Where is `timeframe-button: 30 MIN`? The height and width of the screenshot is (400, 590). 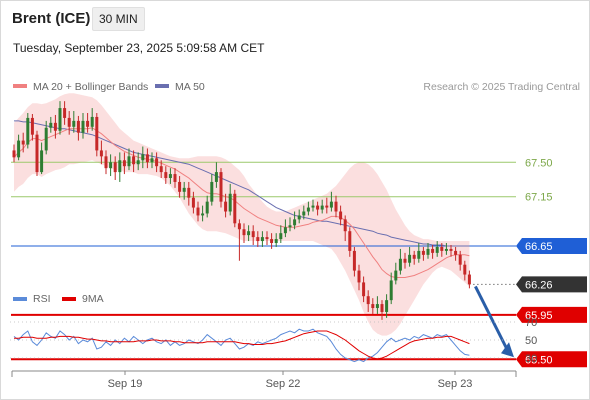
timeframe-button: 30 MIN is located at coordinates (118, 19).